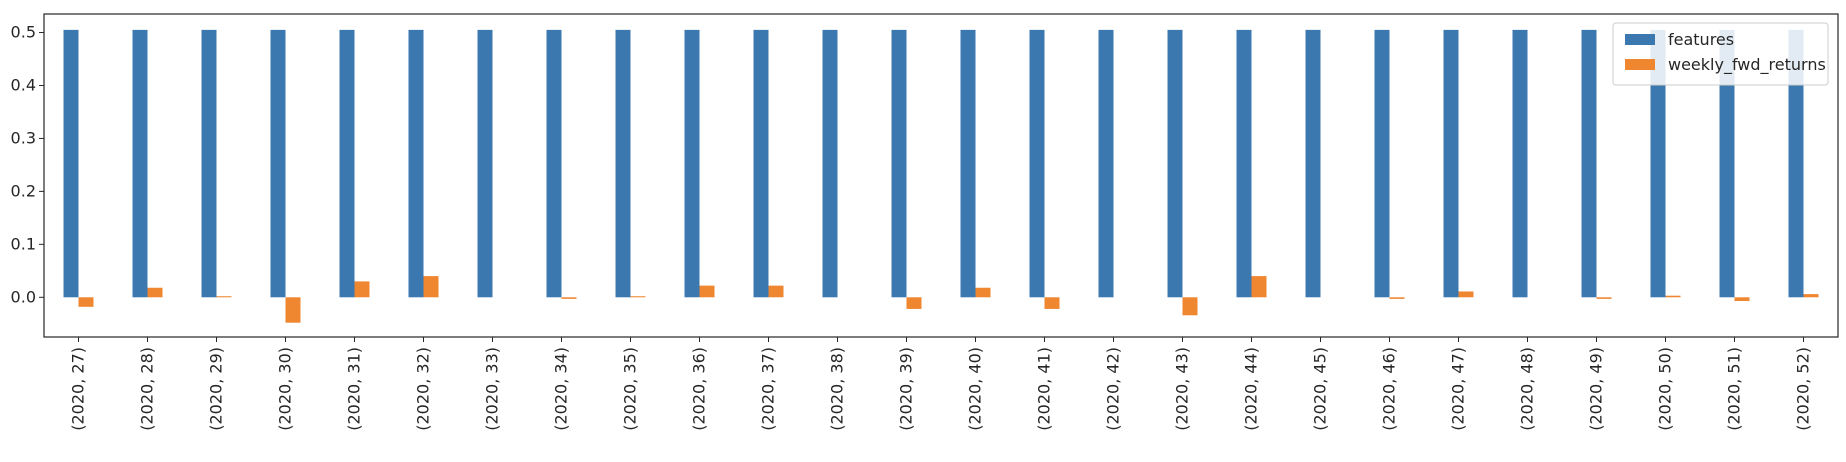 This screenshot has width=1846, height=462. What do you see at coordinates (23, 137) in the screenshot?
I see `y-tick-label: 0.3` at bounding box center [23, 137].